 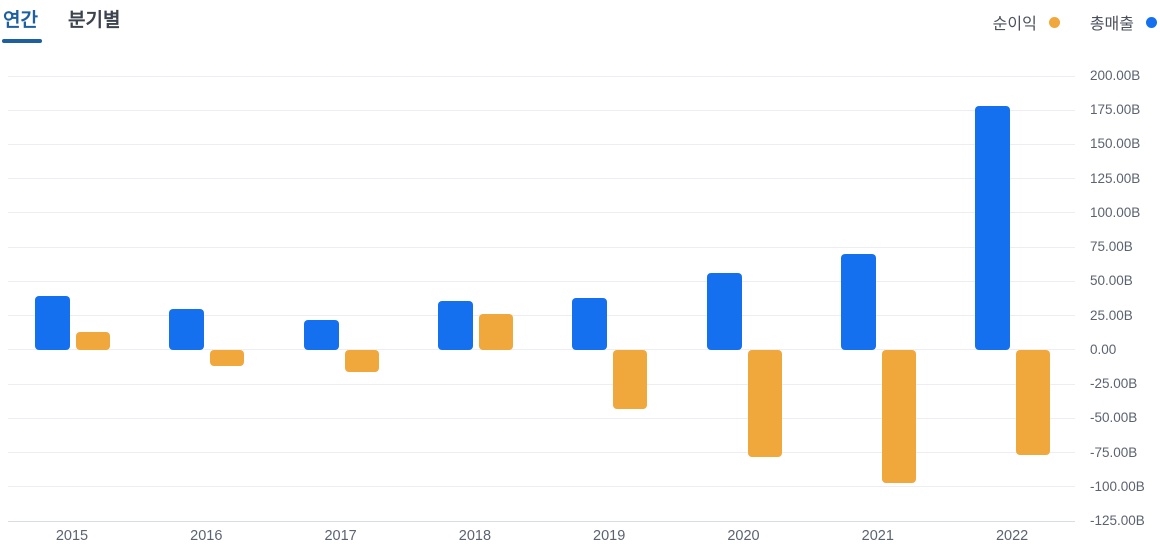 I want to click on x-axis-tick-label: 2015, so click(x=72, y=536).